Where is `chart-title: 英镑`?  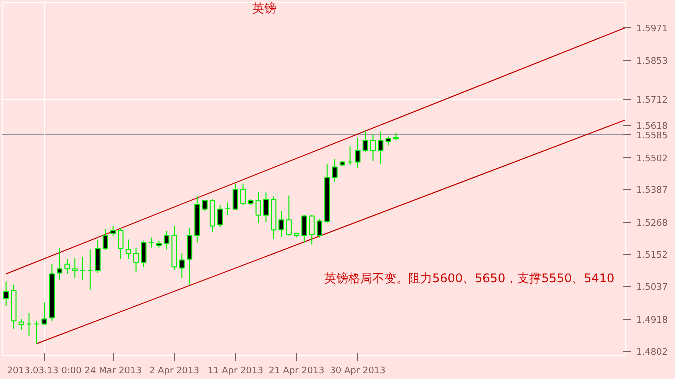
chart-title: 英镑 is located at coordinates (264, 9).